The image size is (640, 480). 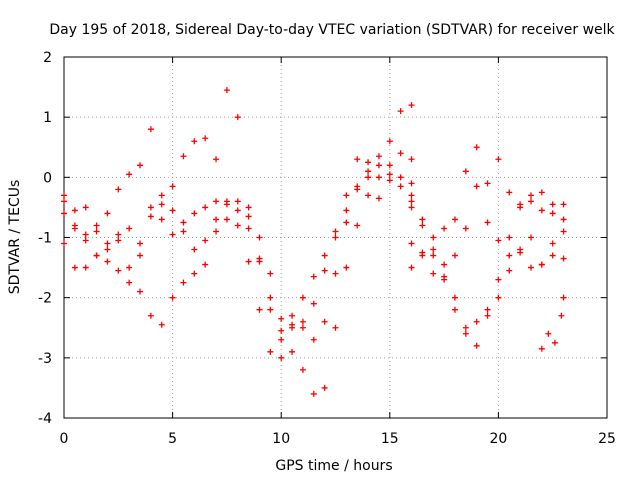 What do you see at coordinates (390, 439) in the screenshot?
I see `x-tick-label: 15` at bounding box center [390, 439].